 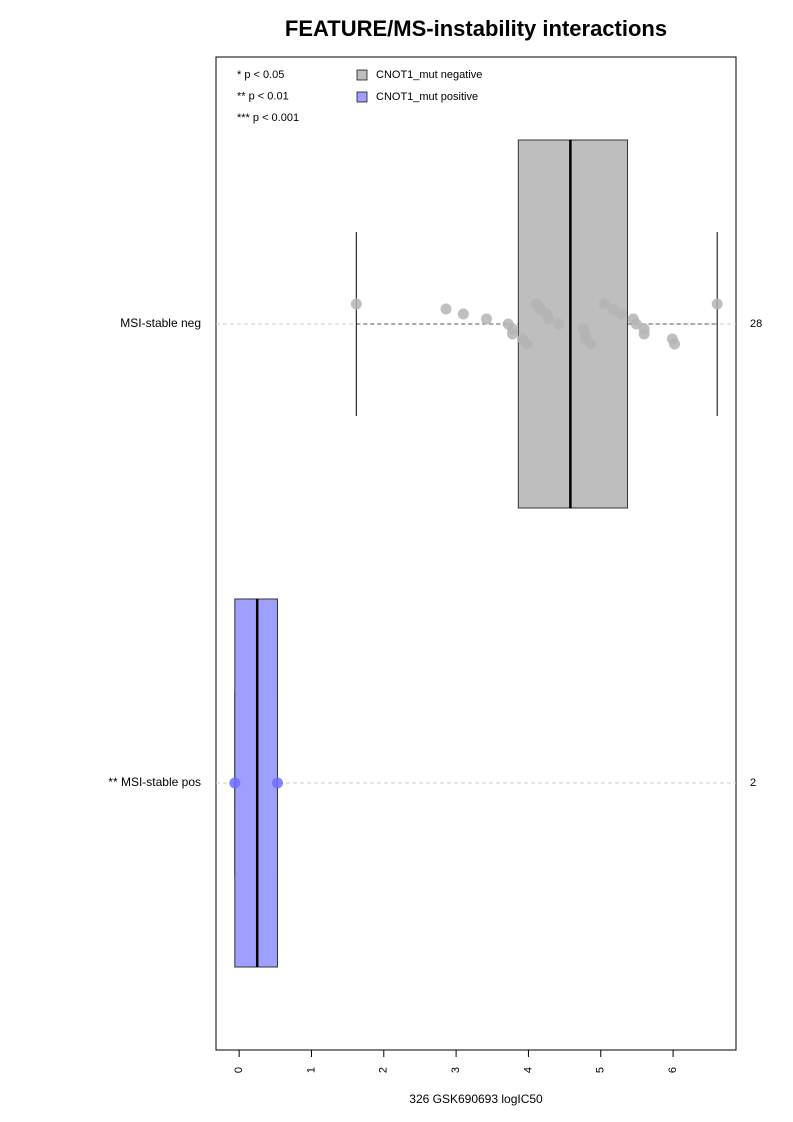 What do you see at coordinates (268, 118) in the screenshot?
I see `annotation: *** p < 0.001` at bounding box center [268, 118].